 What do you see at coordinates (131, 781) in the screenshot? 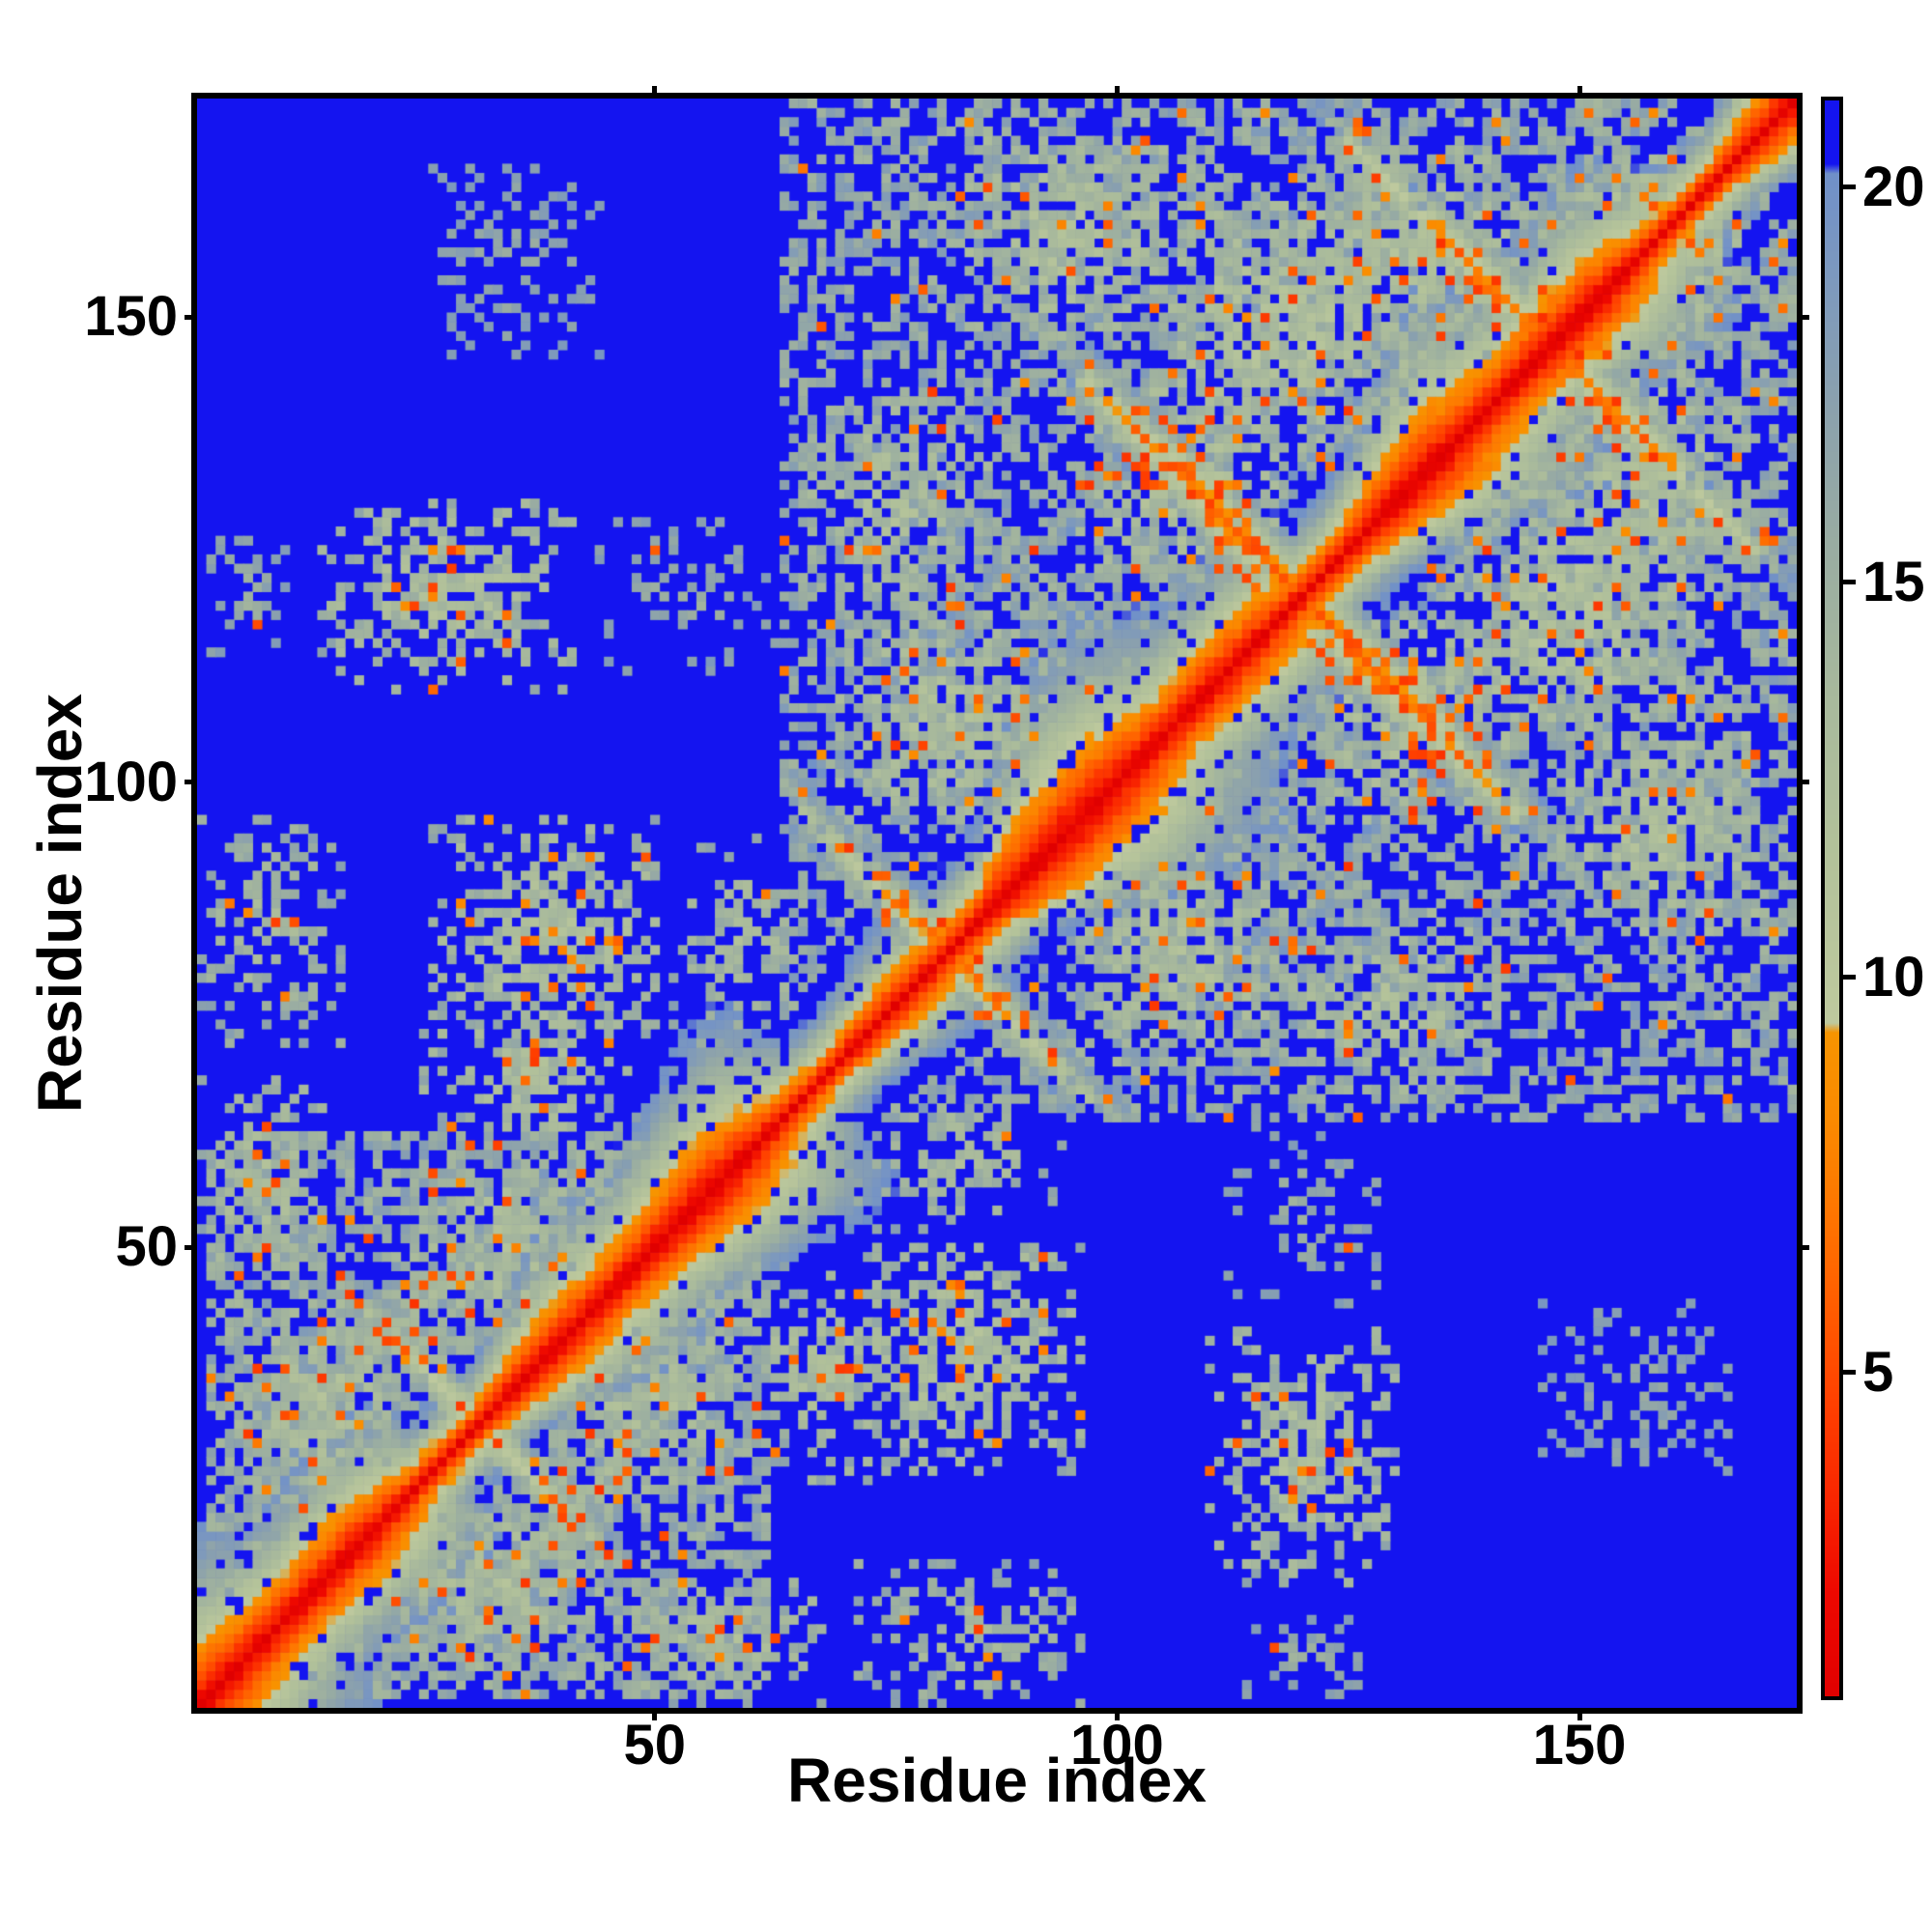
I see `y-tick-label: 100` at bounding box center [131, 781].